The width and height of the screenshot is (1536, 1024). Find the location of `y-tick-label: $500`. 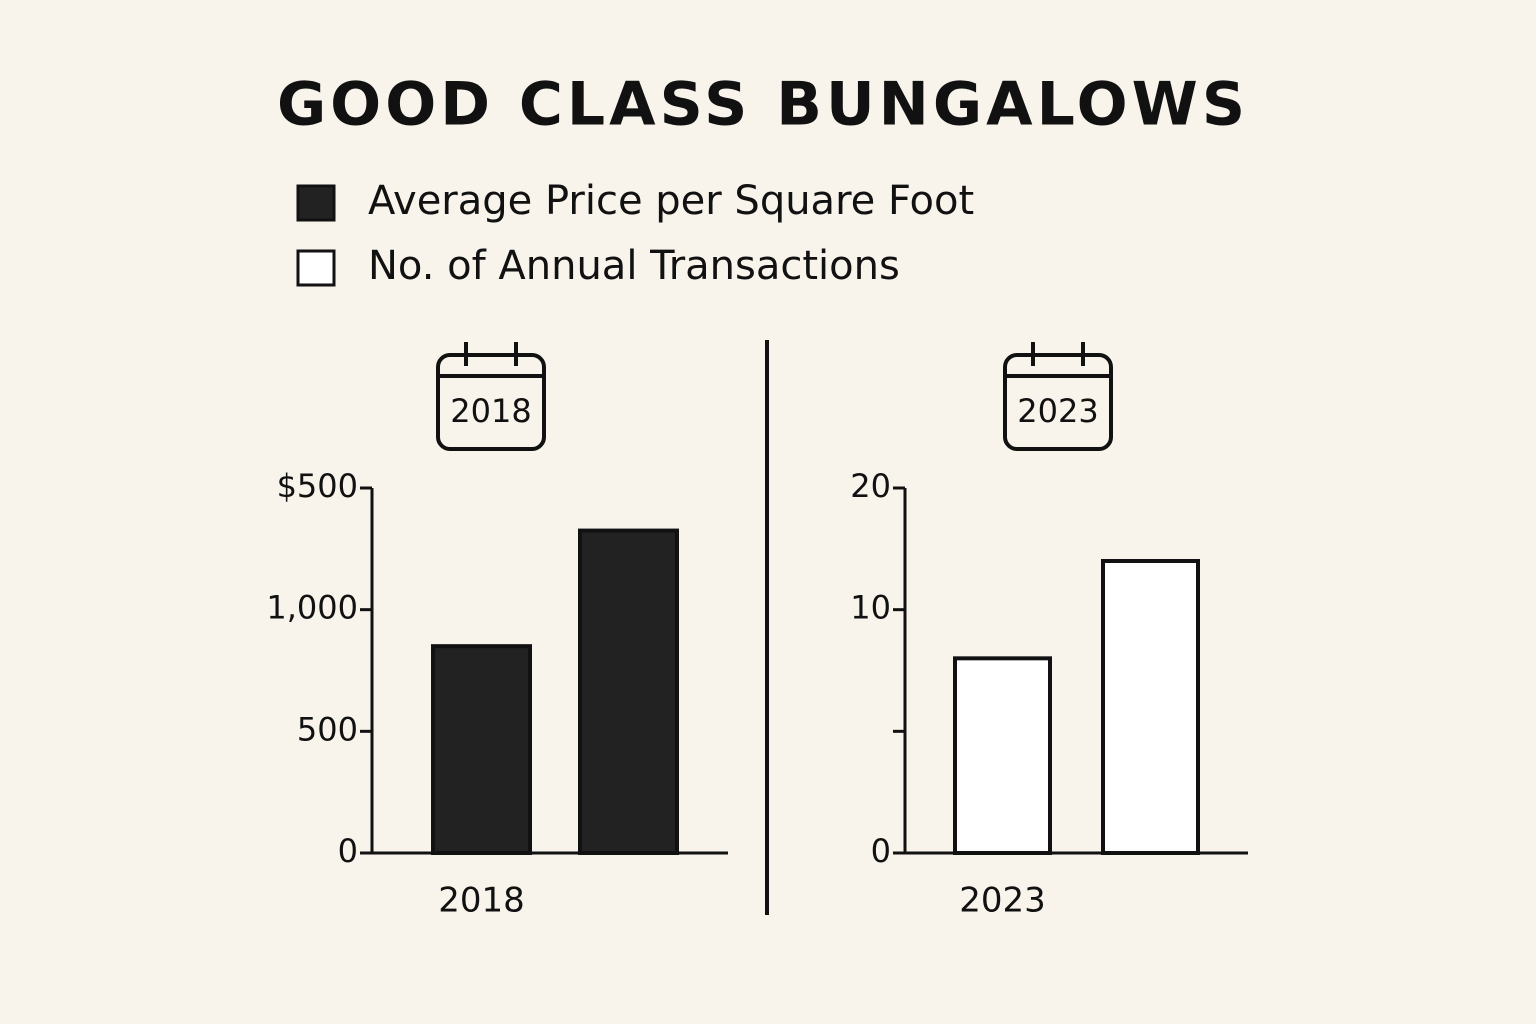

y-tick-label: $500 is located at coordinates (317, 486).